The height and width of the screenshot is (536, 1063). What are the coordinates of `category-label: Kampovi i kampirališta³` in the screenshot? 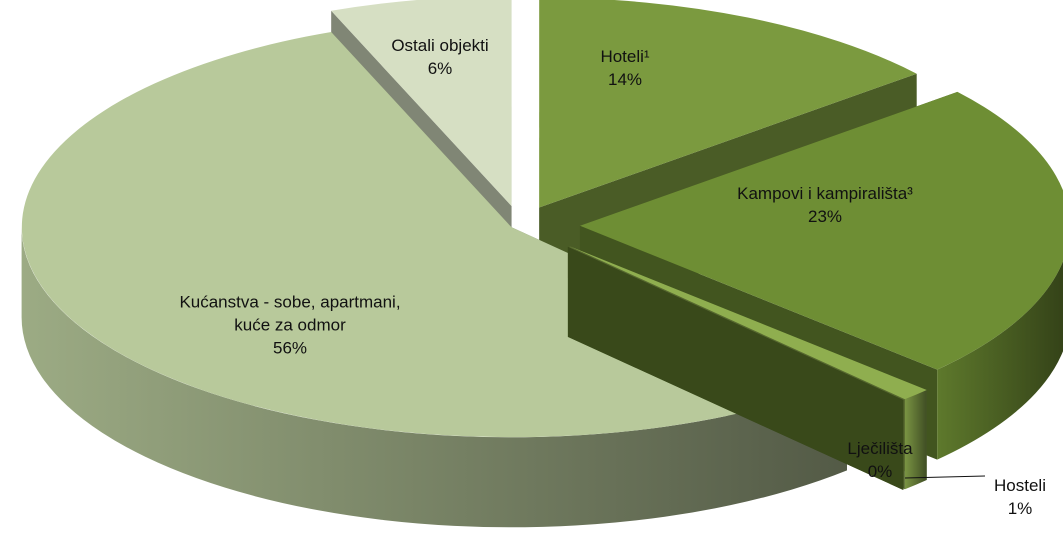 It's located at (825, 193).